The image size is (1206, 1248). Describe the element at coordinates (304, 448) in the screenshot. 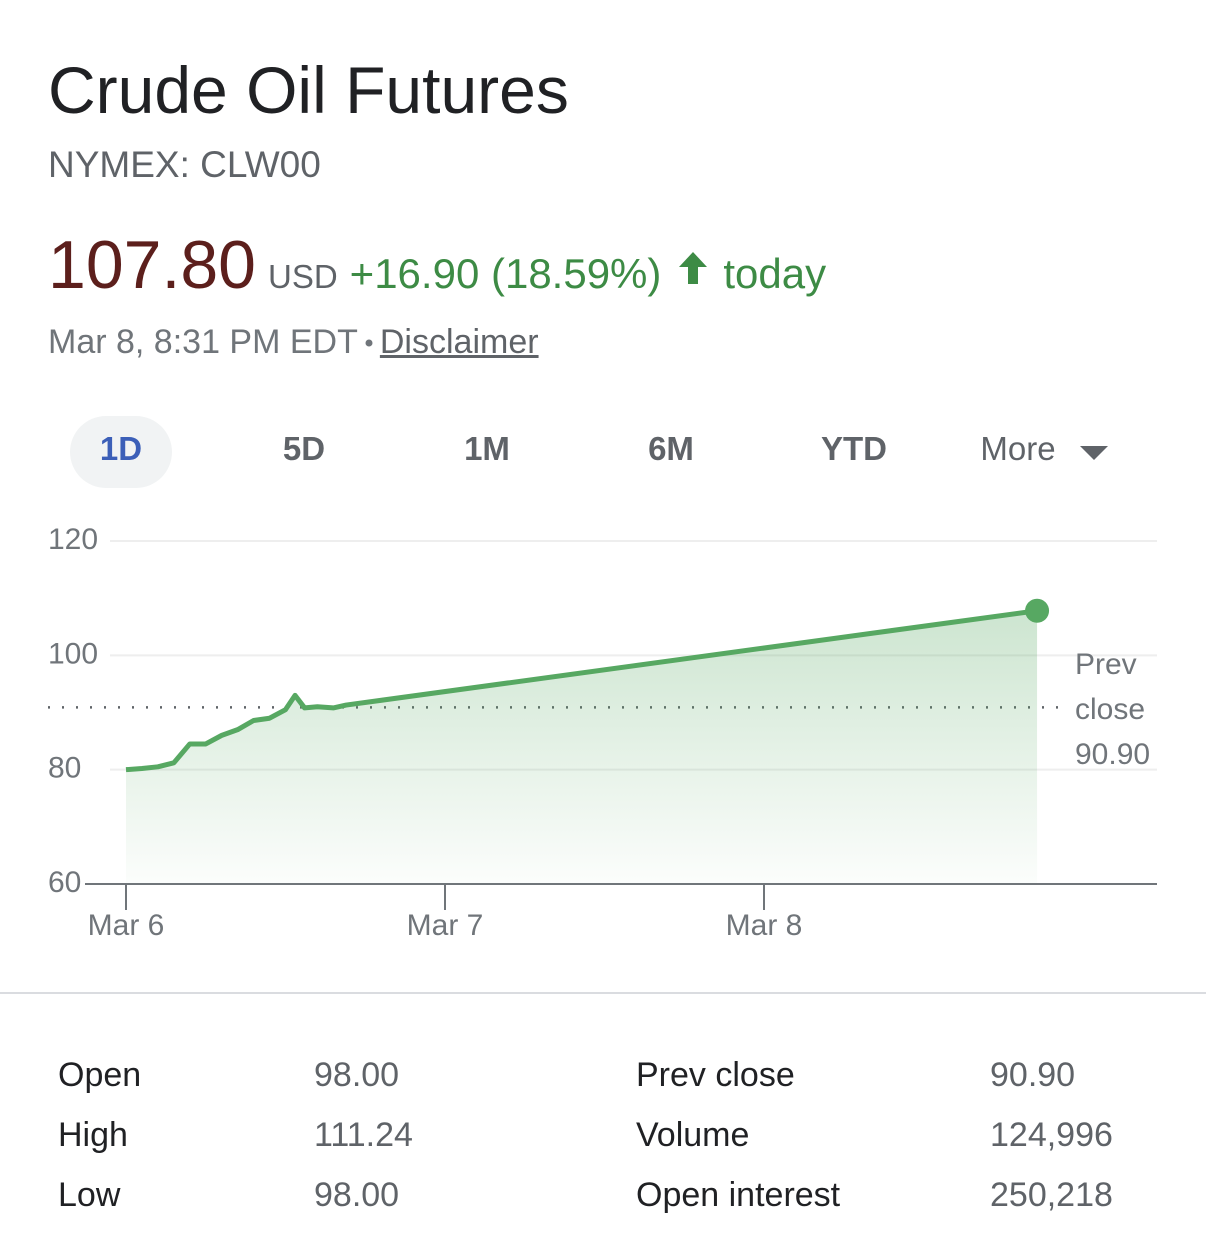

I see `tab: 5D` at that location.